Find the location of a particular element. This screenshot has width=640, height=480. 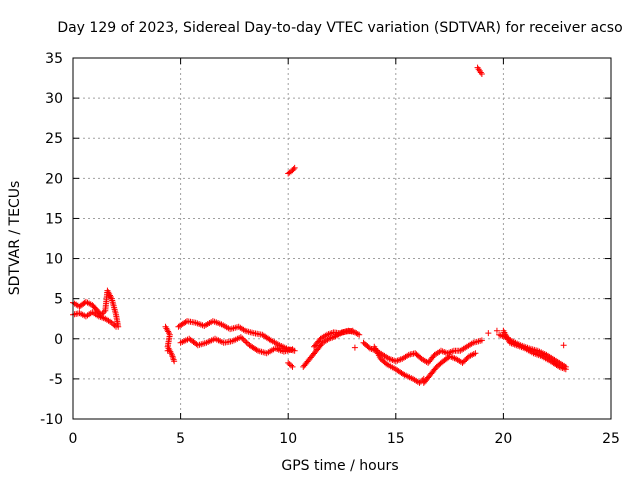

x-tick-label: 20 is located at coordinates (503, 439).